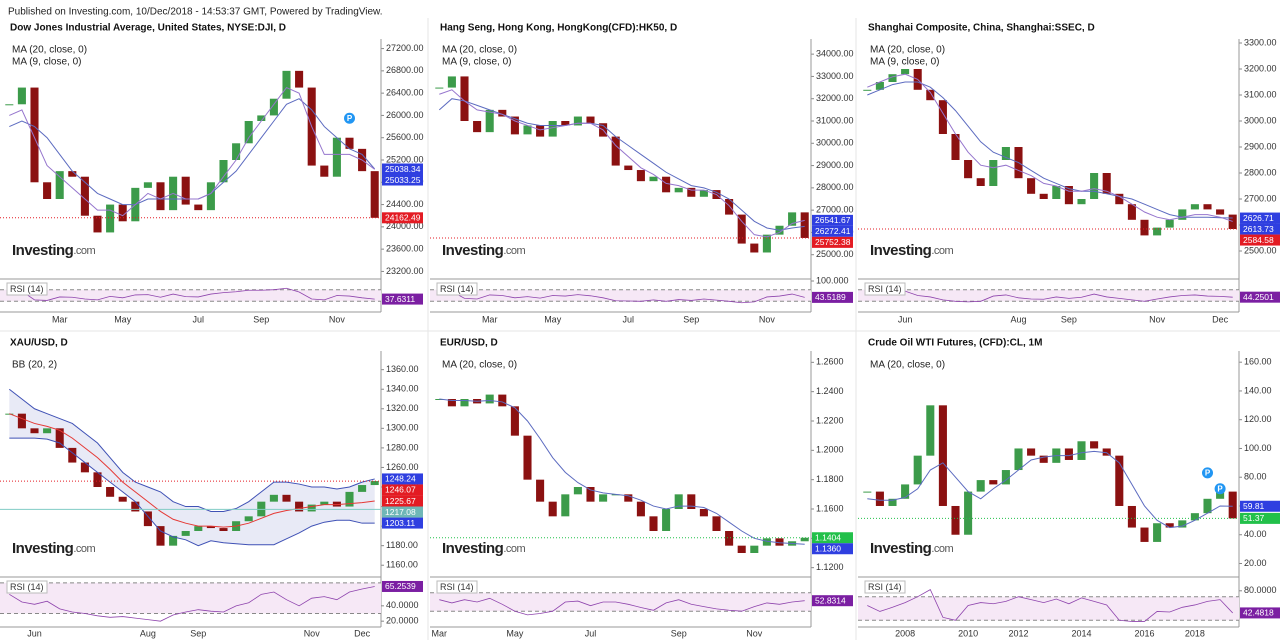 The width and height of the screenshot is (1280, 640). What do you see at coordinates (84, 549) in the screenshot?
I see `watermark-suffix: .com` at bounding box center [84, 549].